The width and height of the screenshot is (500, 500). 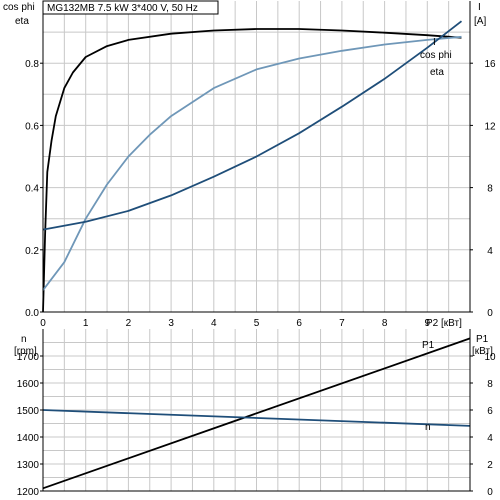 I want to click on x-tick-label: 4, so click(x=214, y=323).